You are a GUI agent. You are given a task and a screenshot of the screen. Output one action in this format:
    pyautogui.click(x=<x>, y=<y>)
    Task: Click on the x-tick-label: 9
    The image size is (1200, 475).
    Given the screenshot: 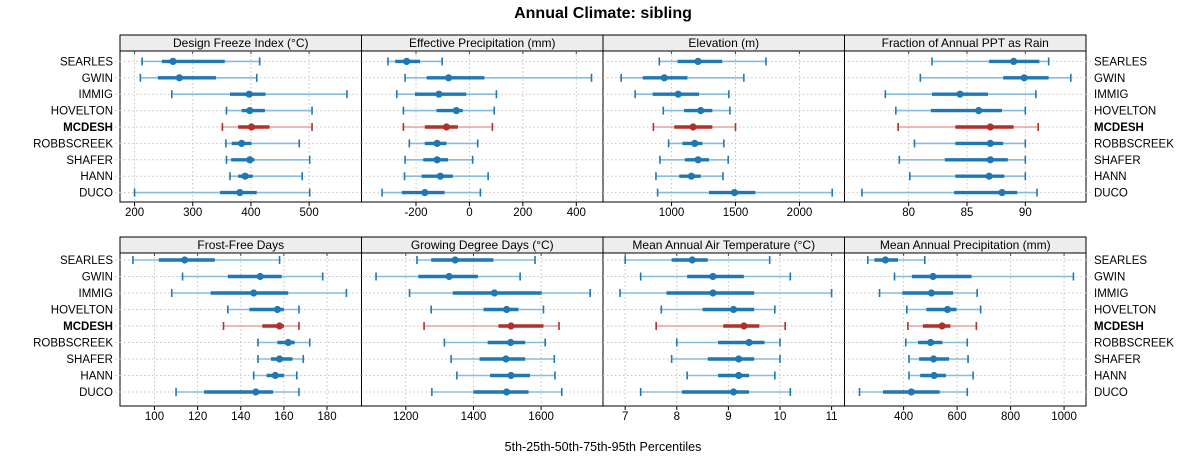 What is the action you would take?
    pyautogui.click(x=728, y=417)
    